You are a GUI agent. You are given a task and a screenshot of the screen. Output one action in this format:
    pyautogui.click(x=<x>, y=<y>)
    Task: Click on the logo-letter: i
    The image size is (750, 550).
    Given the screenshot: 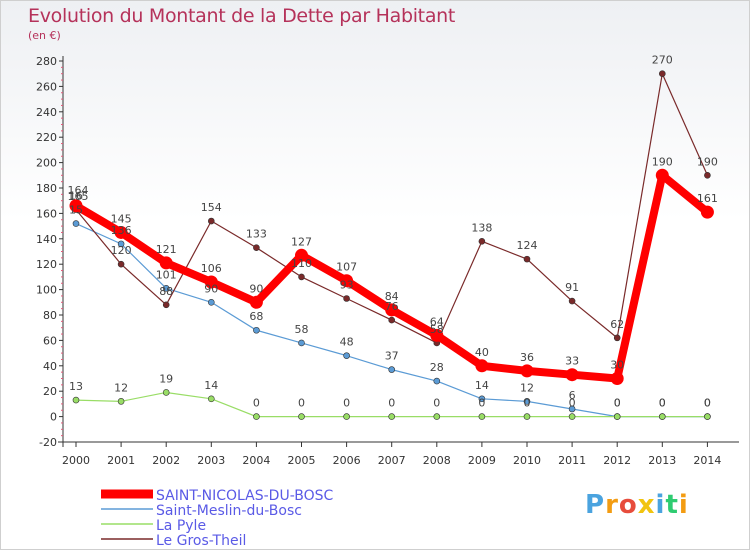 What is the action you would take?
    pyautogui.click(x=683, y=505)
    